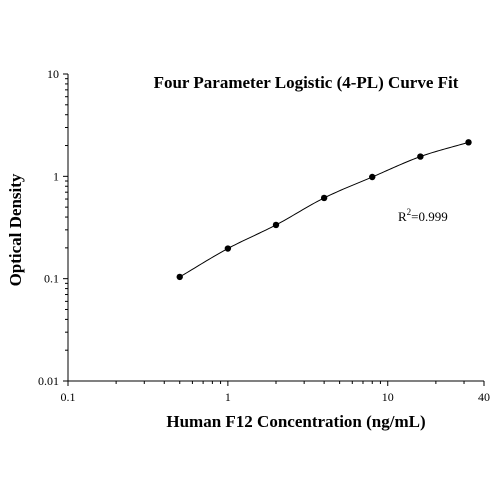  Describe the element at coordinates (15, 229) in the screenshot. I see `y-axis-title: Optical Density` at that location.